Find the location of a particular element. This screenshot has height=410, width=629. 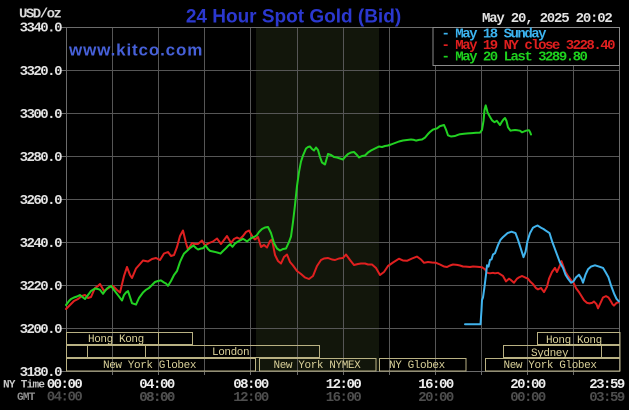

svg-text: - May 19 NY close 3228.40 is located at coordinates (529, 46).